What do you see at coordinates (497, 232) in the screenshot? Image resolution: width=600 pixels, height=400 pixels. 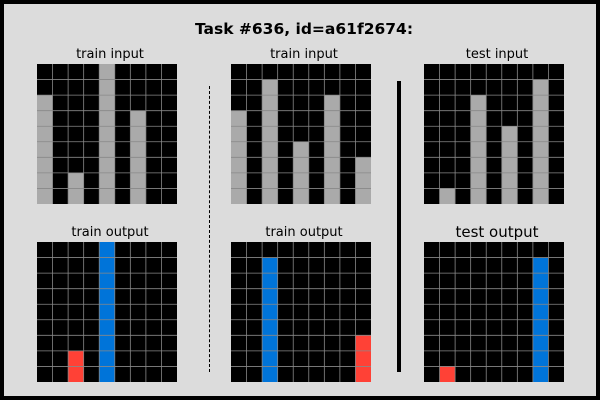 I see `panel-label-test-output: test output` at bounding box center [497, 232].